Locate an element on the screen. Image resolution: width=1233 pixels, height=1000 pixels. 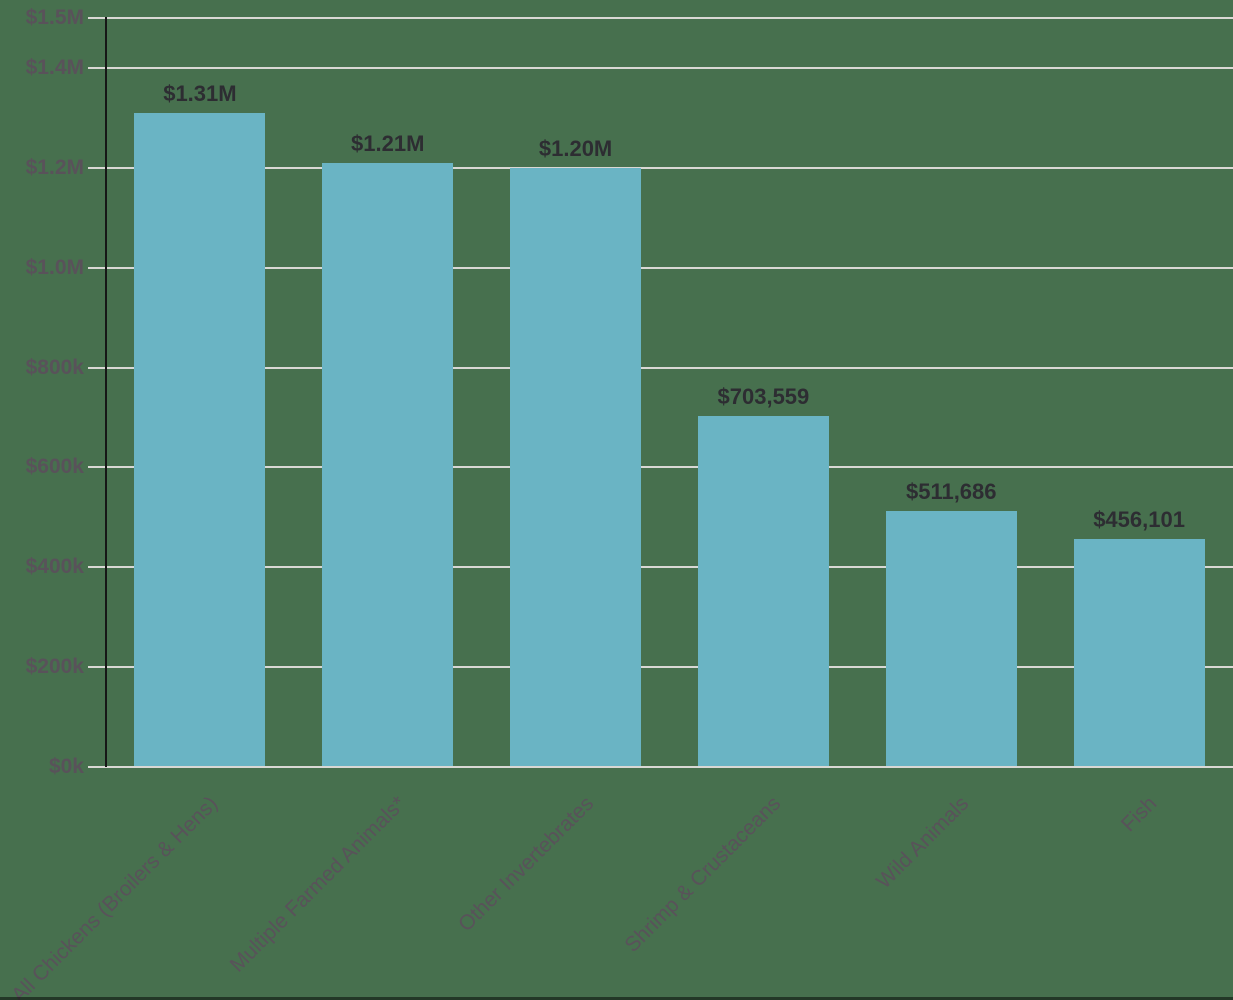
y-tick-label: $600k is located at coordinates (54, 467).